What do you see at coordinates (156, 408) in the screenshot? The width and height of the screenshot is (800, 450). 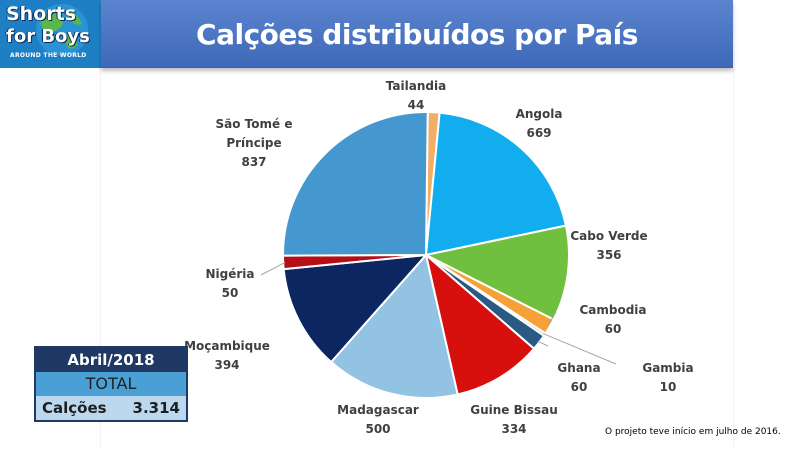 I see `summary-row-value: 3.314` at bounding box center [156, 408].